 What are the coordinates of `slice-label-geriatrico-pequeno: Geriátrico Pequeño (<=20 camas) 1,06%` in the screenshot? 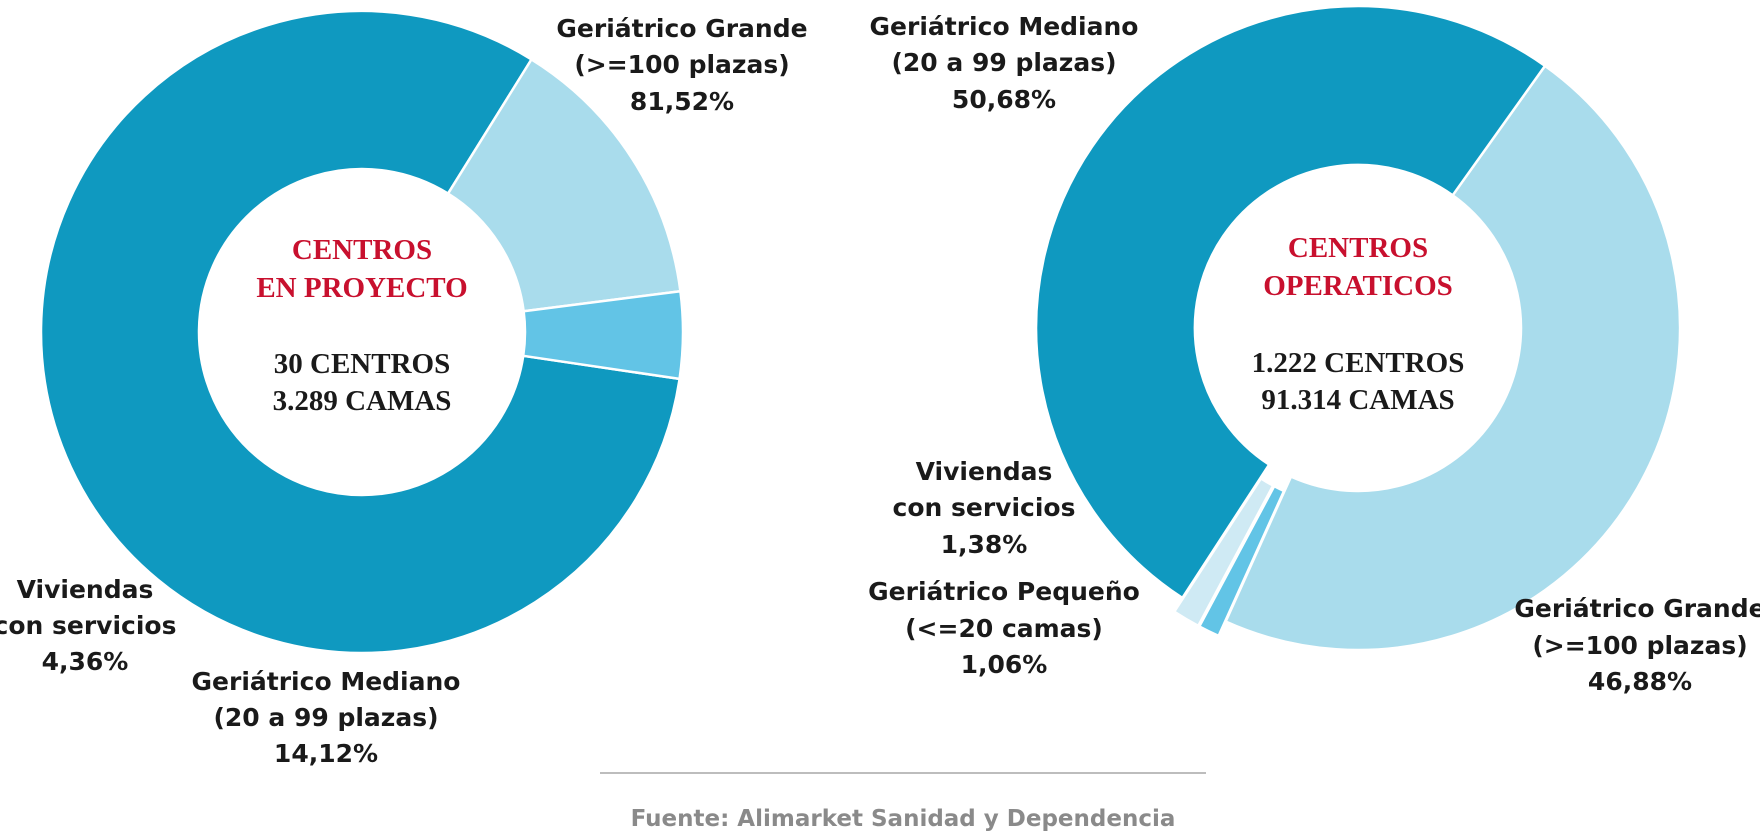 It's located at (1004, 628).